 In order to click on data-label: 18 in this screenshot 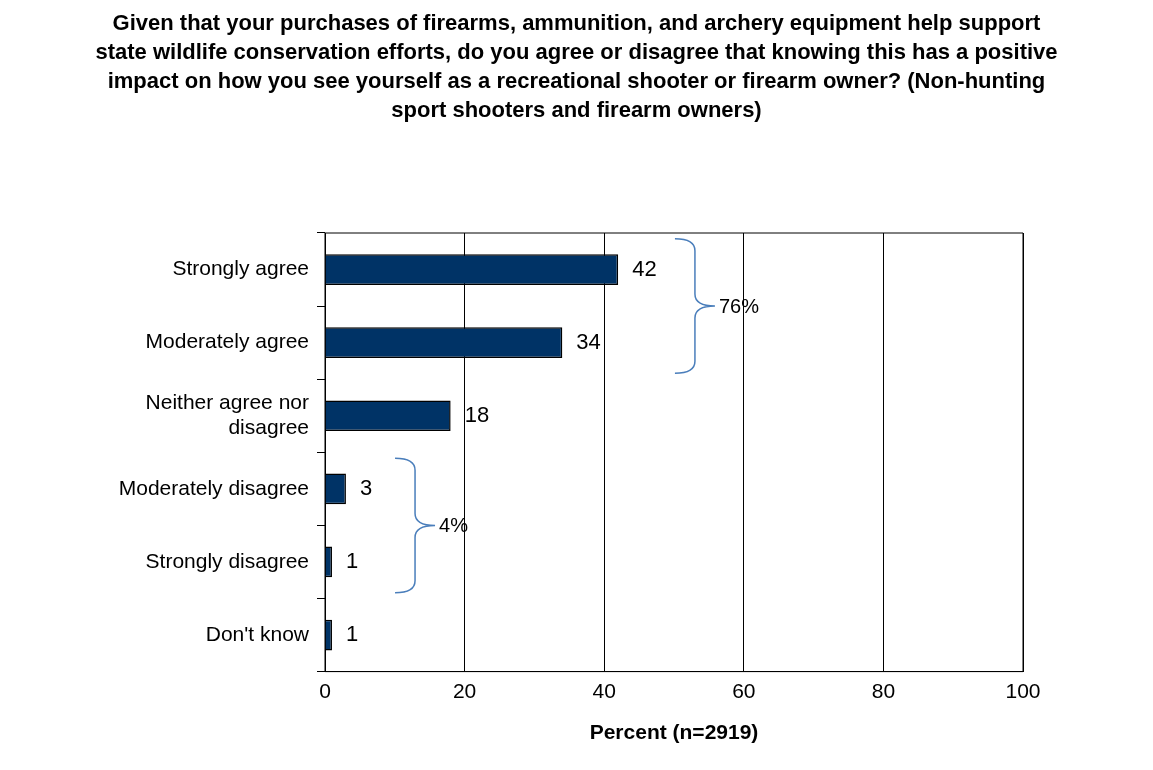, I will do `click(477, 414)`.